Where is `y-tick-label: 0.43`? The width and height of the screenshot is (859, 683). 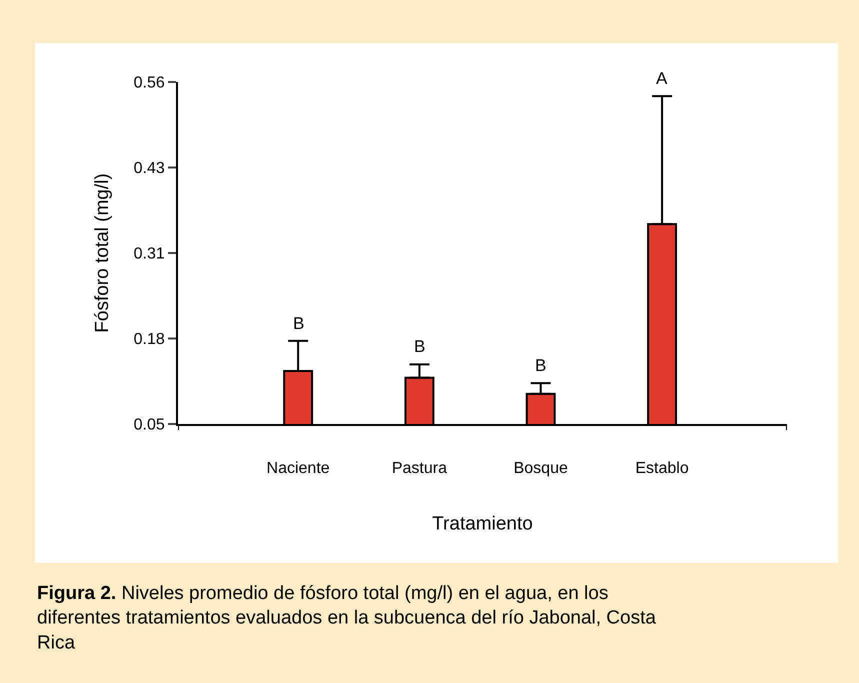
y-tick-label: 0.43 is located at coordinates (149, 169).